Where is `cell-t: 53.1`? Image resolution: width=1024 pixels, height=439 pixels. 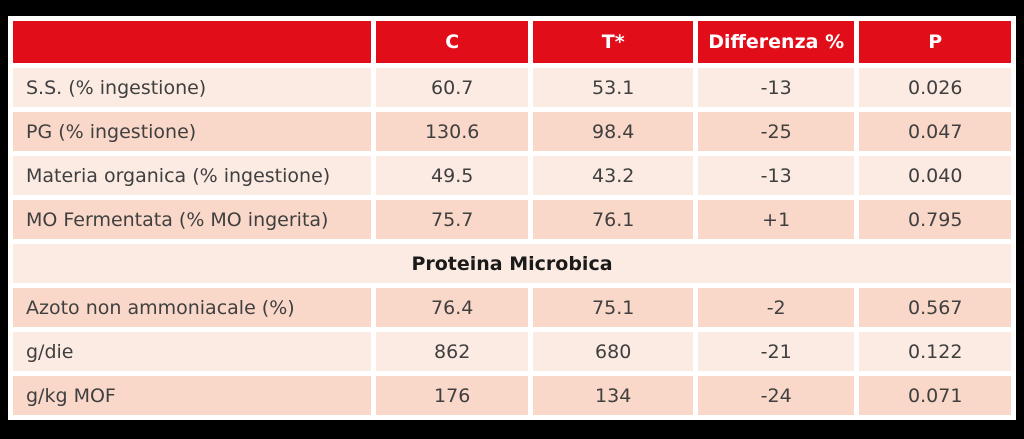 cell-t: 53.1 is located at coordinates (613, 87).